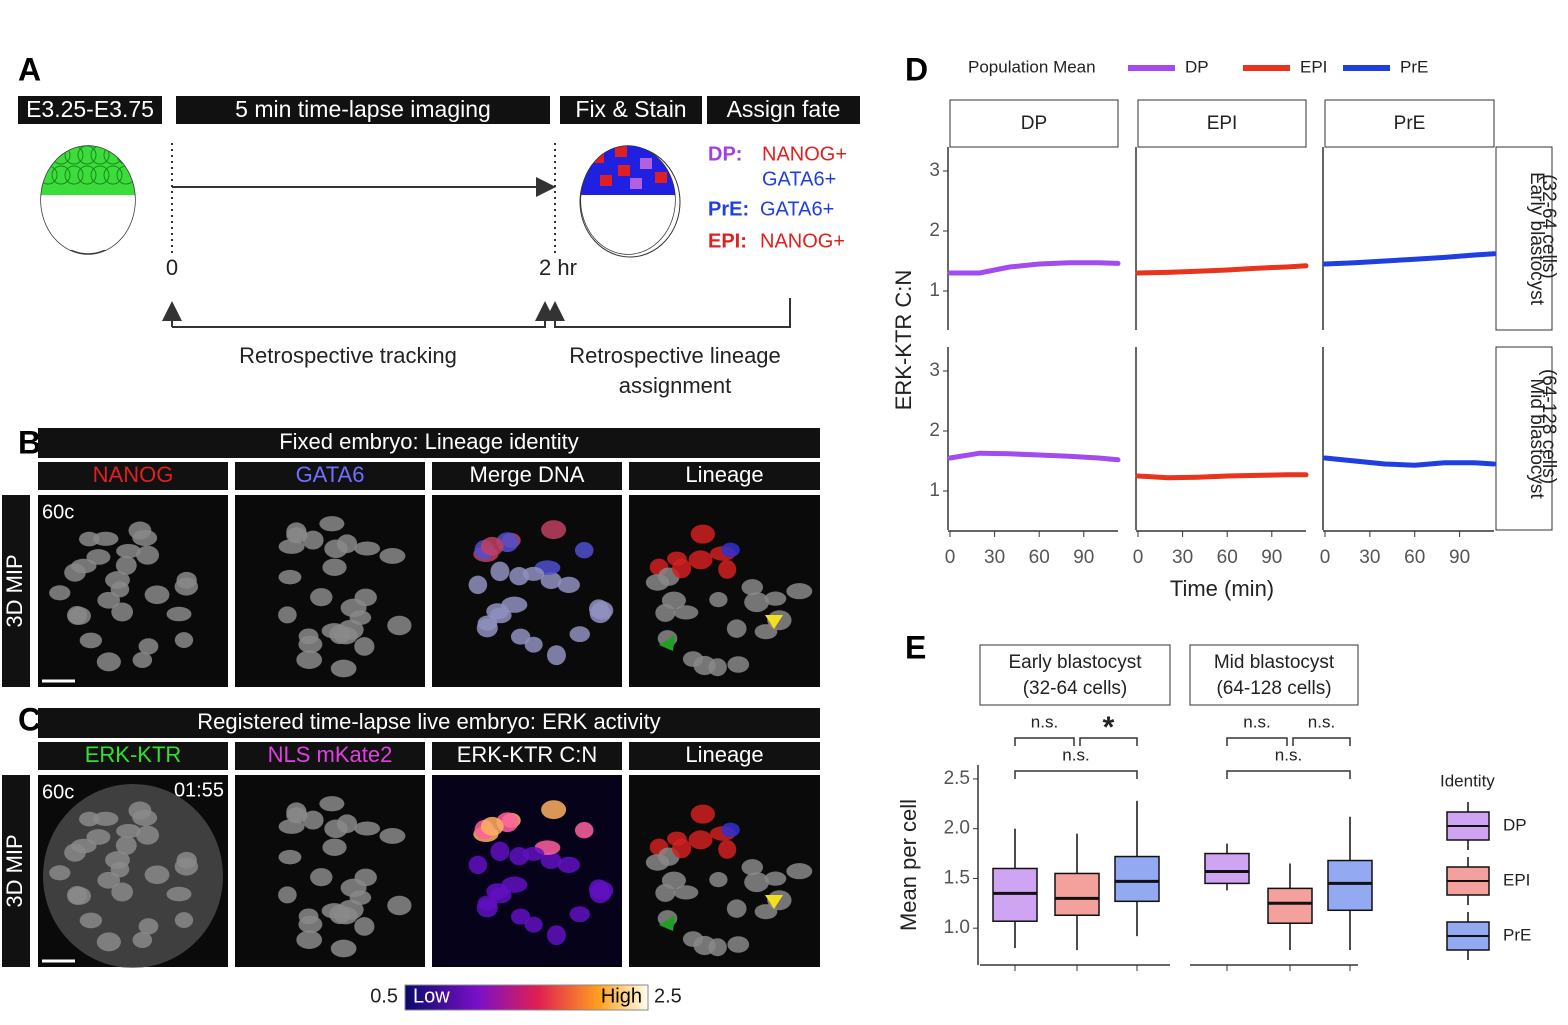 The image size is (1568, 1025). Describe the element at coordinates (88, 170) in the screenshot. I see `cap` at that location.